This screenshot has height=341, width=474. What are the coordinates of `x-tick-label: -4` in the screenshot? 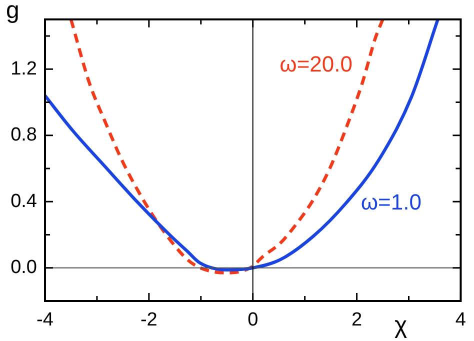 It's located at (45, 320).